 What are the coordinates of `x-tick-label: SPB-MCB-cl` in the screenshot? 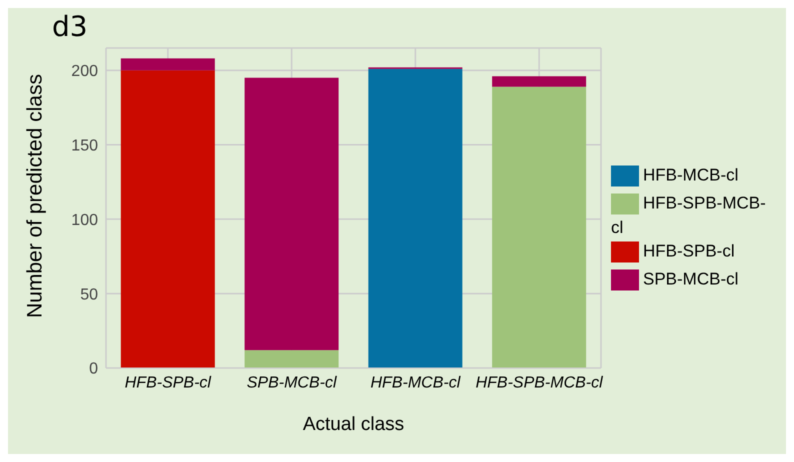 It's located at (291, 383).